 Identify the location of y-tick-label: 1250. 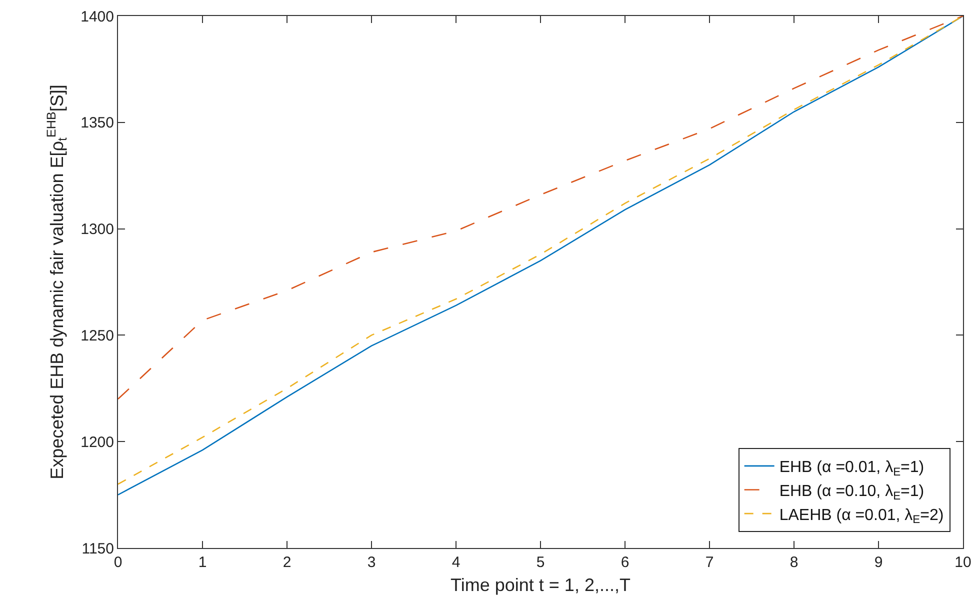
(97, 335).